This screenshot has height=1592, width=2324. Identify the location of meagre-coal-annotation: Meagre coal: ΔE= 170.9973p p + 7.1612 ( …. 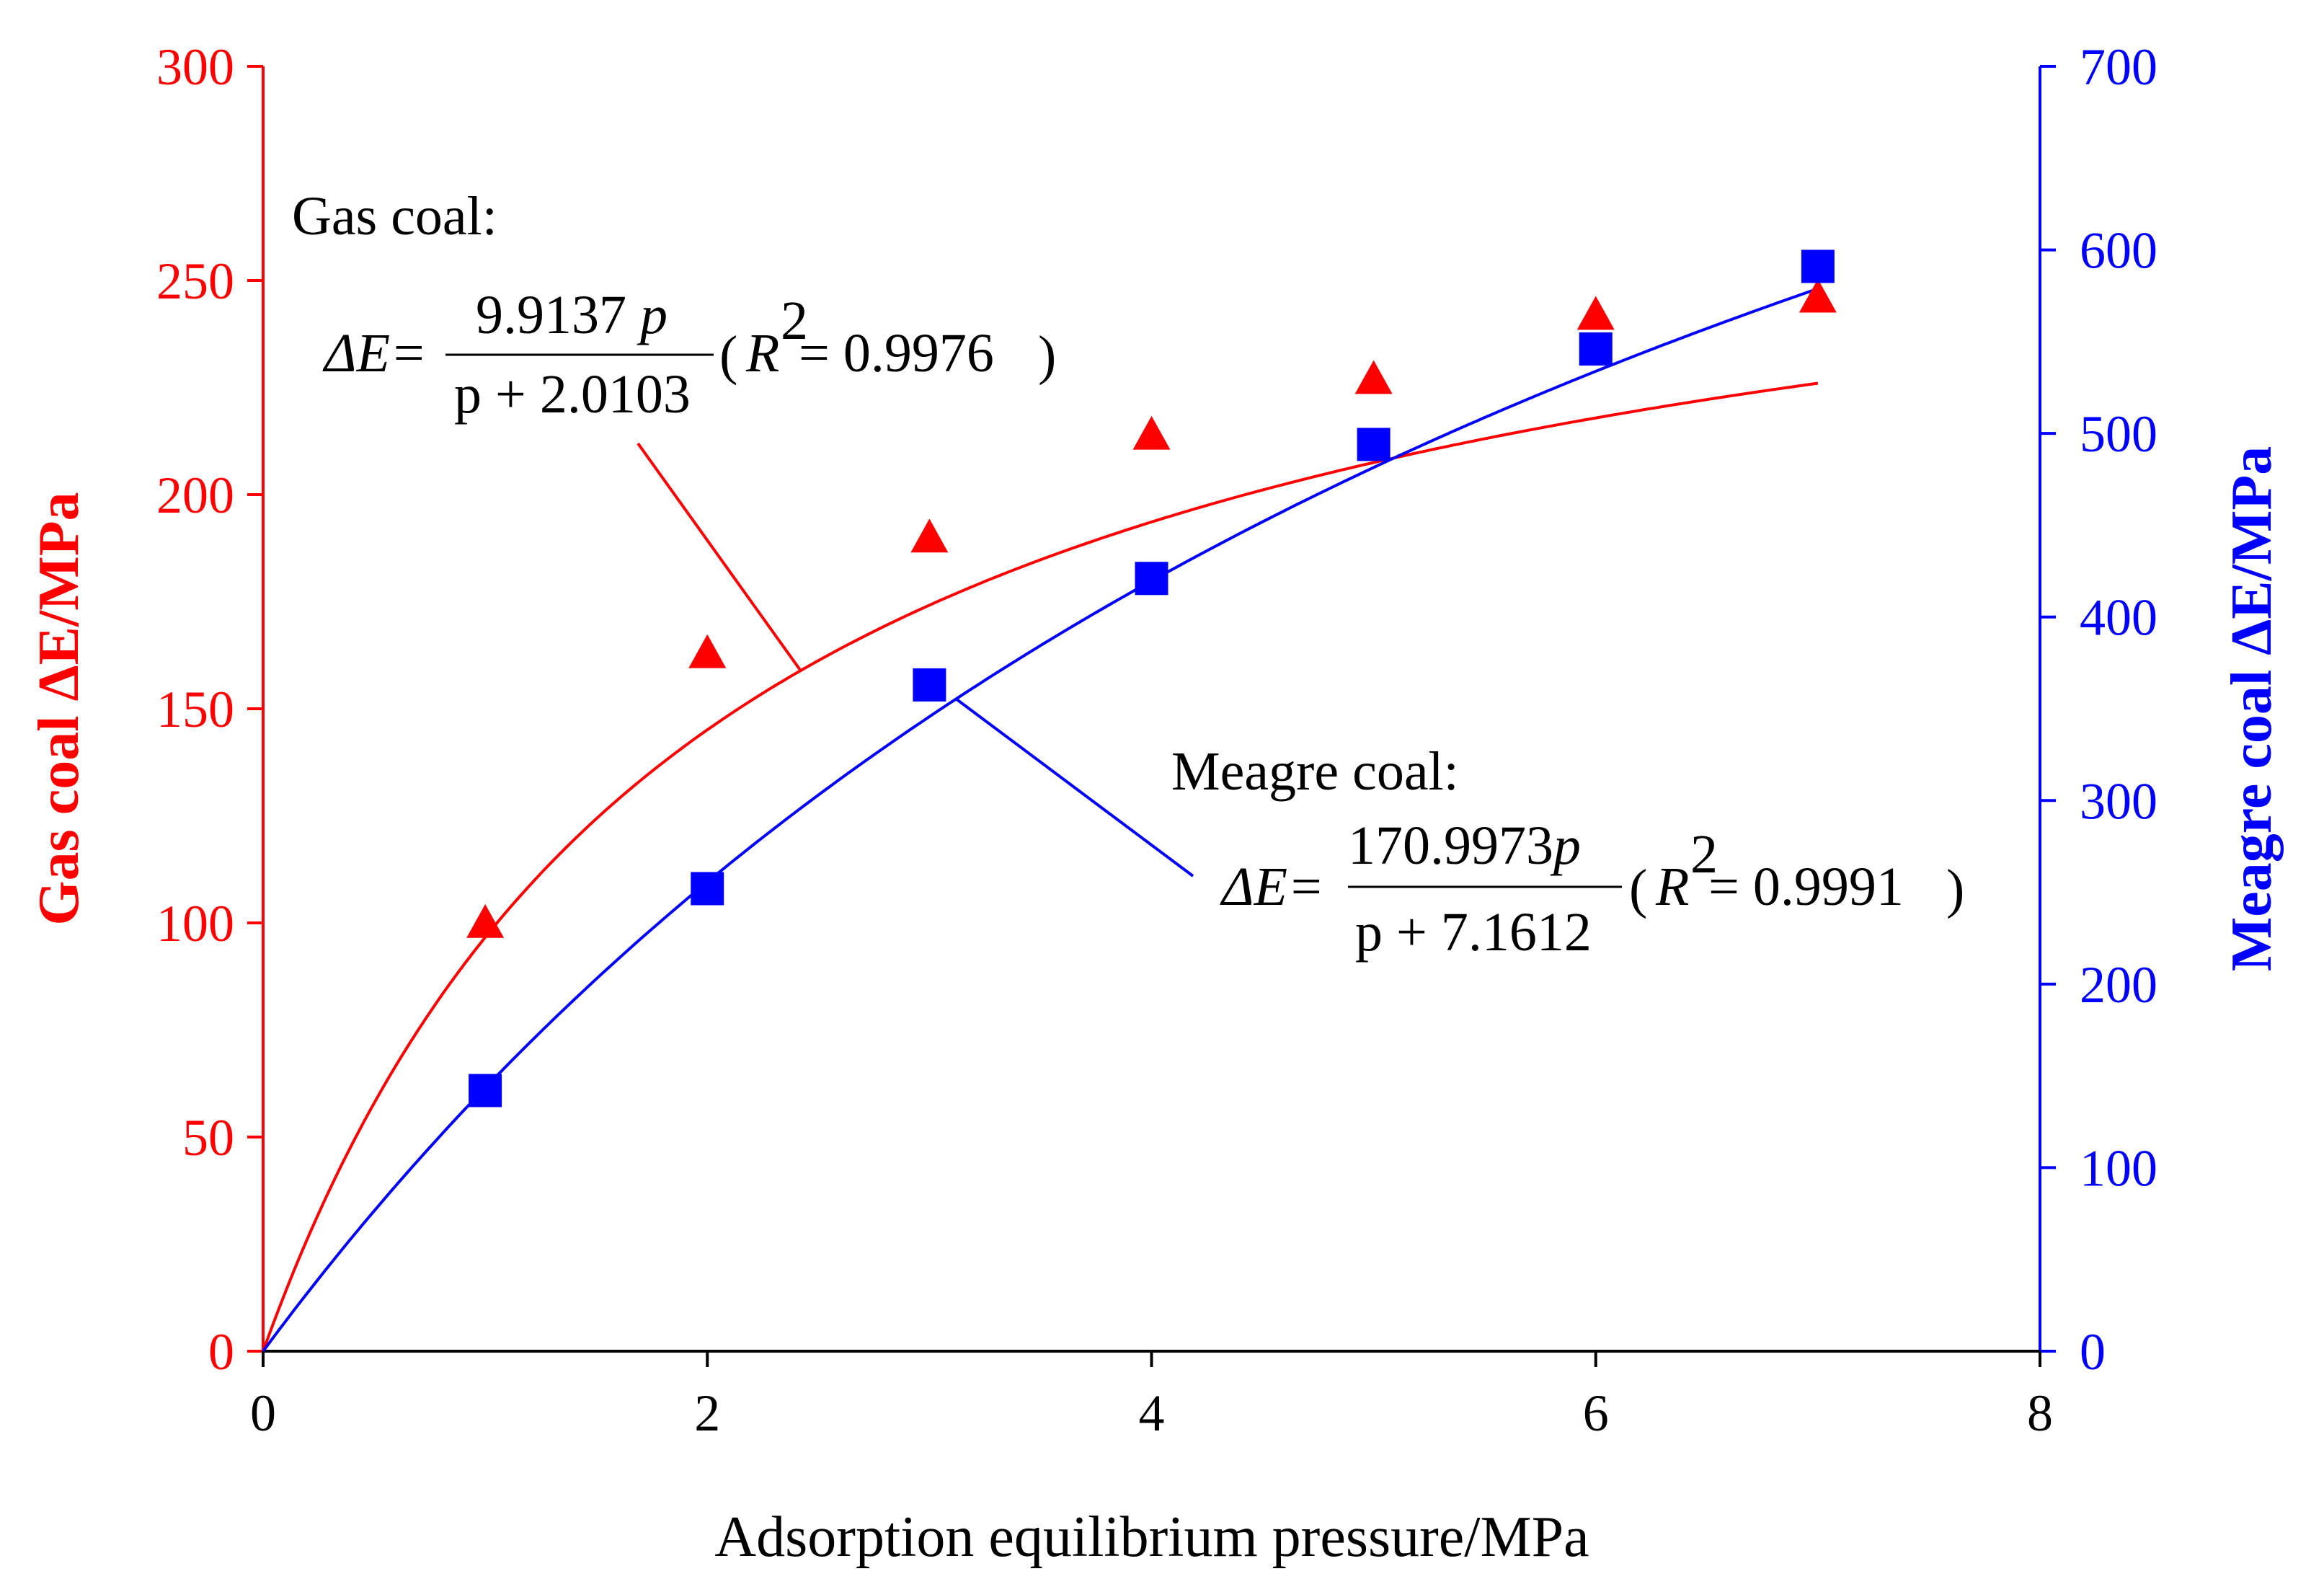
(1567, 852).